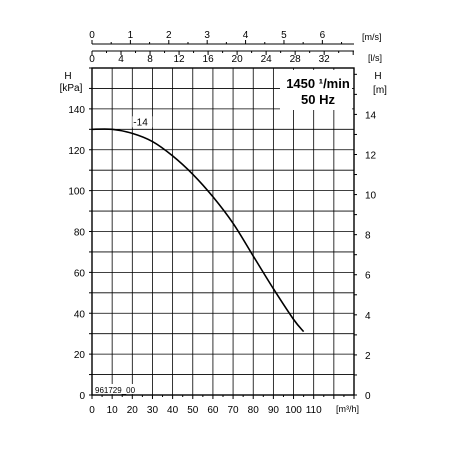  Describe the element at coordinates (318, 99) in the screenshot. I see `frequency-label: 50 Hz` at that location.